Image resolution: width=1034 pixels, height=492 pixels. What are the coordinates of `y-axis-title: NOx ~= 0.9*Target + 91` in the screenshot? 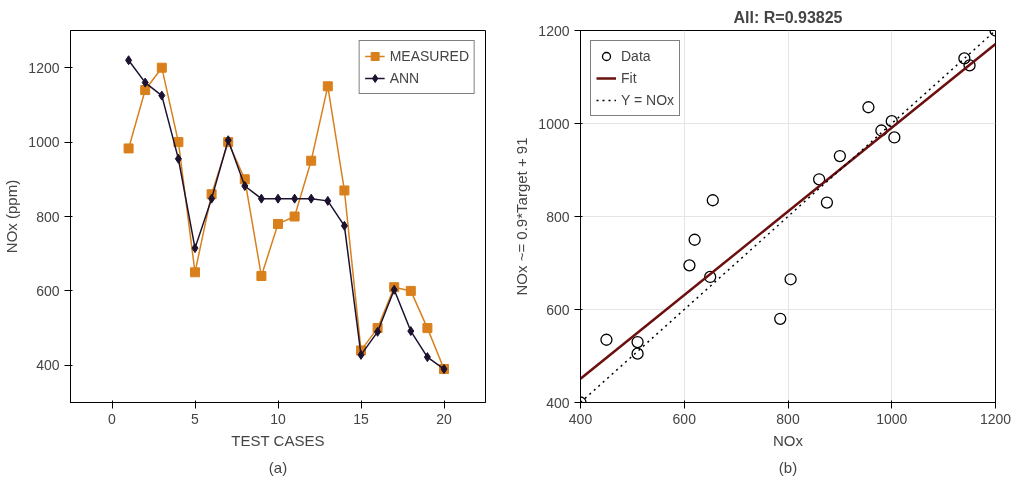 It's located at (522, 216).